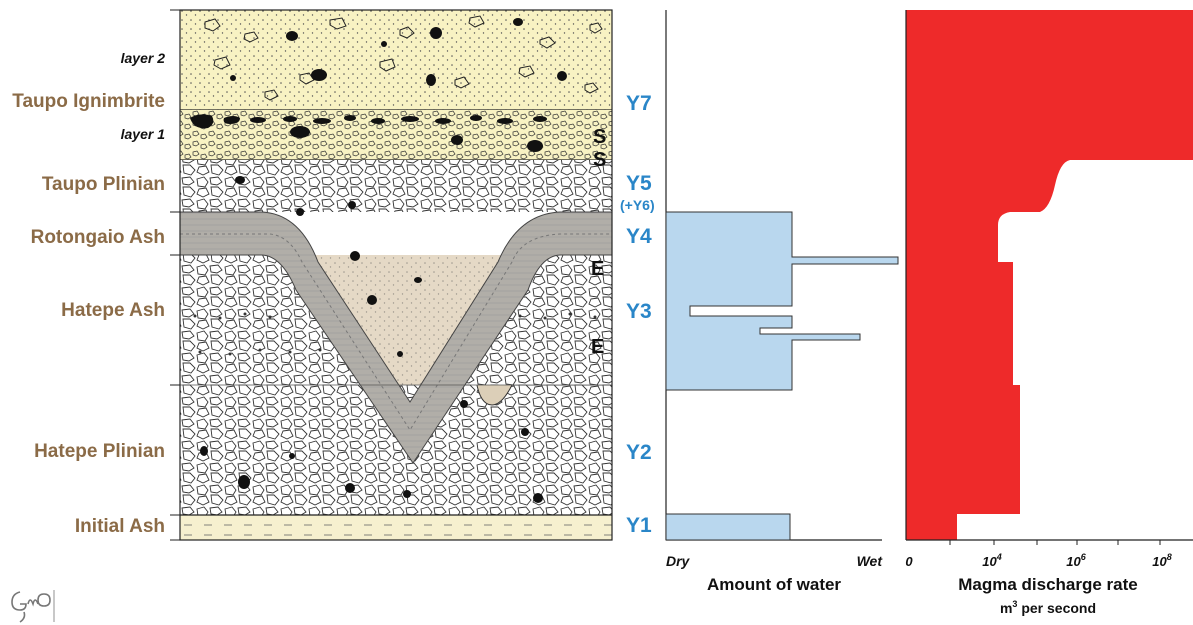  Describe the element at coordinates (870, 561) in the screenshot. I see `water-axis-wet-label: Wet` at that location.